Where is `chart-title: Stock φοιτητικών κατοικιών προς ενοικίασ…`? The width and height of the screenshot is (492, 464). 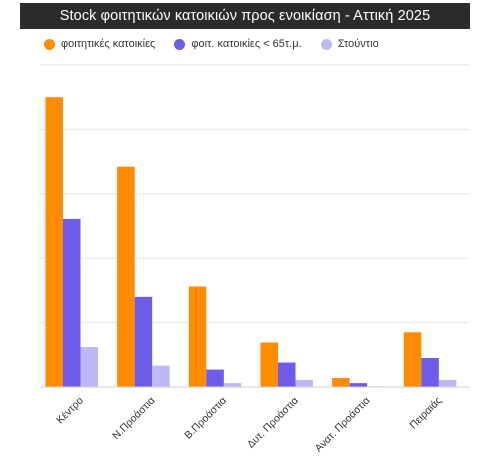
chart-title: Stock φοιτητικών κατοικιών προς ενοικίασ… is located at coordinates (245, 16).